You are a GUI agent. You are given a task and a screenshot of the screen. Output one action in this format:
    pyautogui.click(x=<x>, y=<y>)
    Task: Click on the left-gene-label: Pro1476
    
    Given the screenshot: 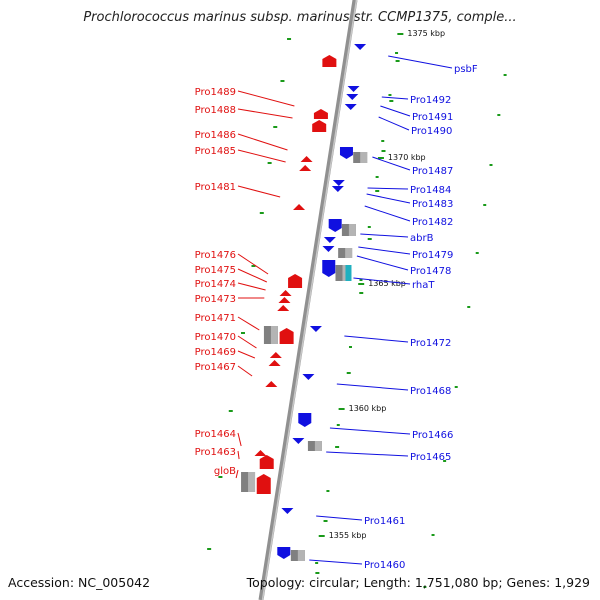 What is the action you would take?
    pyautogui.click(x=215, y=255)
    